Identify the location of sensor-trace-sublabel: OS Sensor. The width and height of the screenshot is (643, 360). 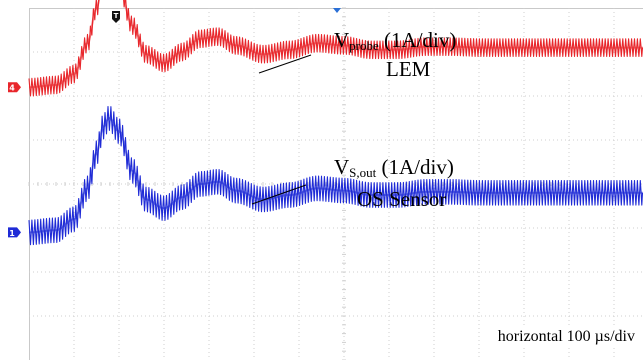
(402, 199).